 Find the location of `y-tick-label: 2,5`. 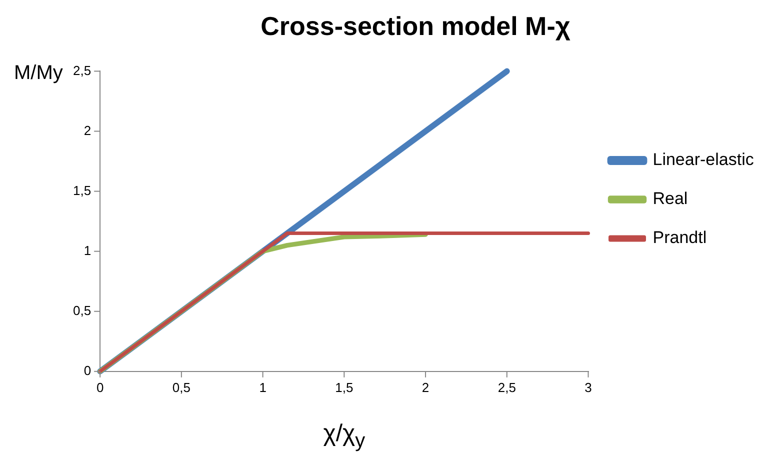

y-tick-label: 2,5 is located at coordinates (82, 70).